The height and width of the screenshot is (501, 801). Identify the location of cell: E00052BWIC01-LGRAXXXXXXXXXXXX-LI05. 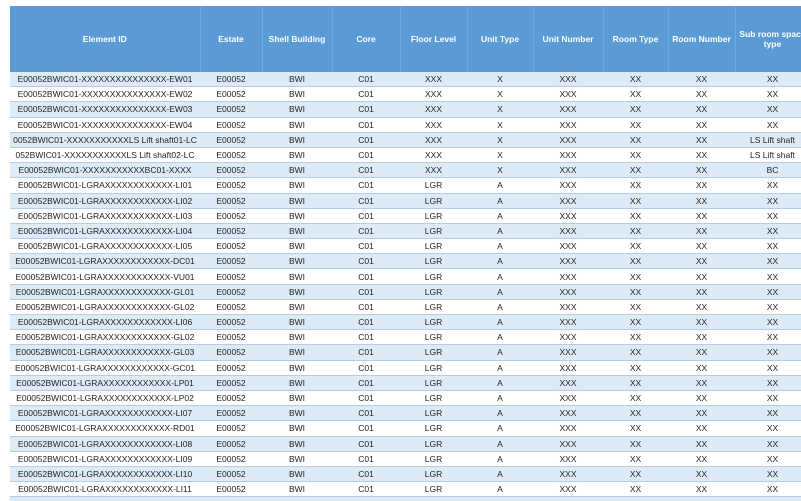
(105, 246).